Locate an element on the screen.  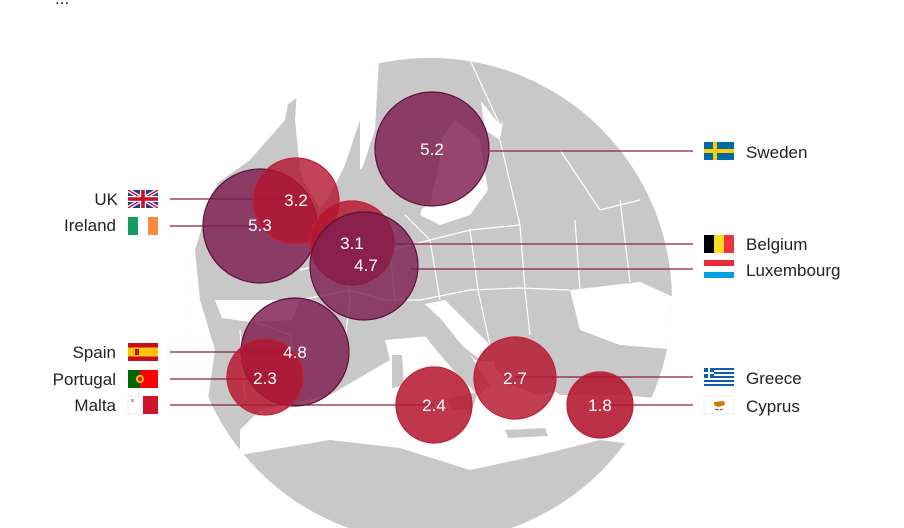
legend-right: Sweden Belgium Luxembourg Greece is located at coordinates (772, 279).